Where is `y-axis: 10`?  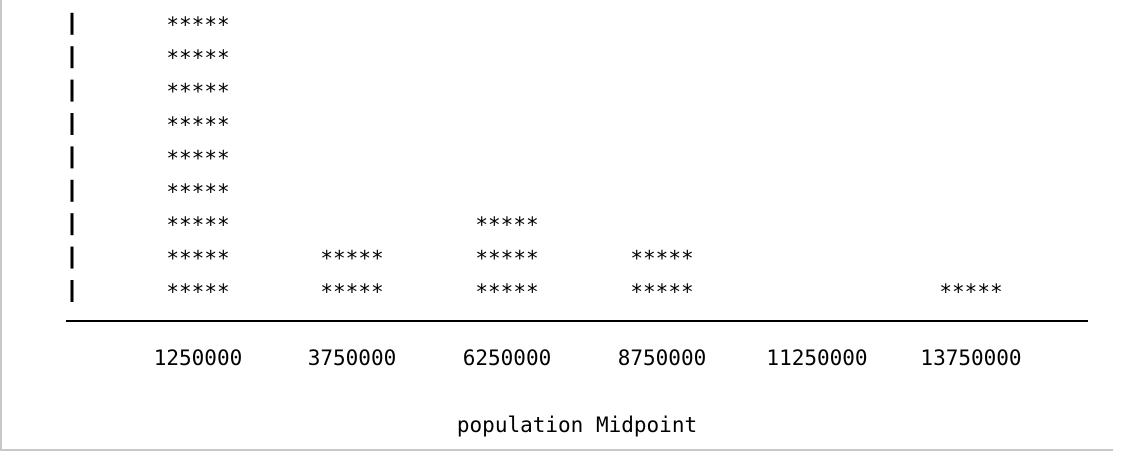
y-axis: 10 is located at coordinates (50, 151).